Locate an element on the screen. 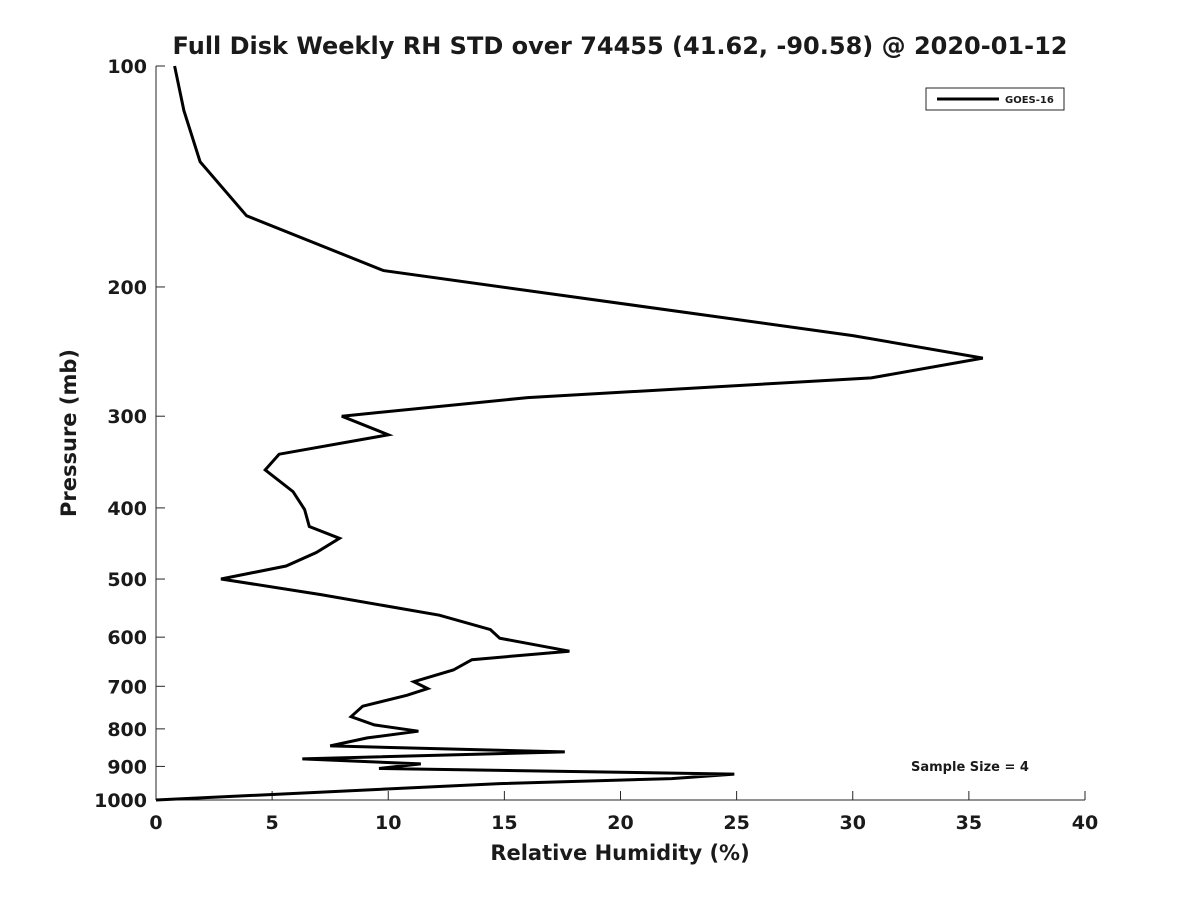 Image resolution: width=1200 pixels, height=900 pixels. y-tick-label: 700 is located at coordinates (127, 687).